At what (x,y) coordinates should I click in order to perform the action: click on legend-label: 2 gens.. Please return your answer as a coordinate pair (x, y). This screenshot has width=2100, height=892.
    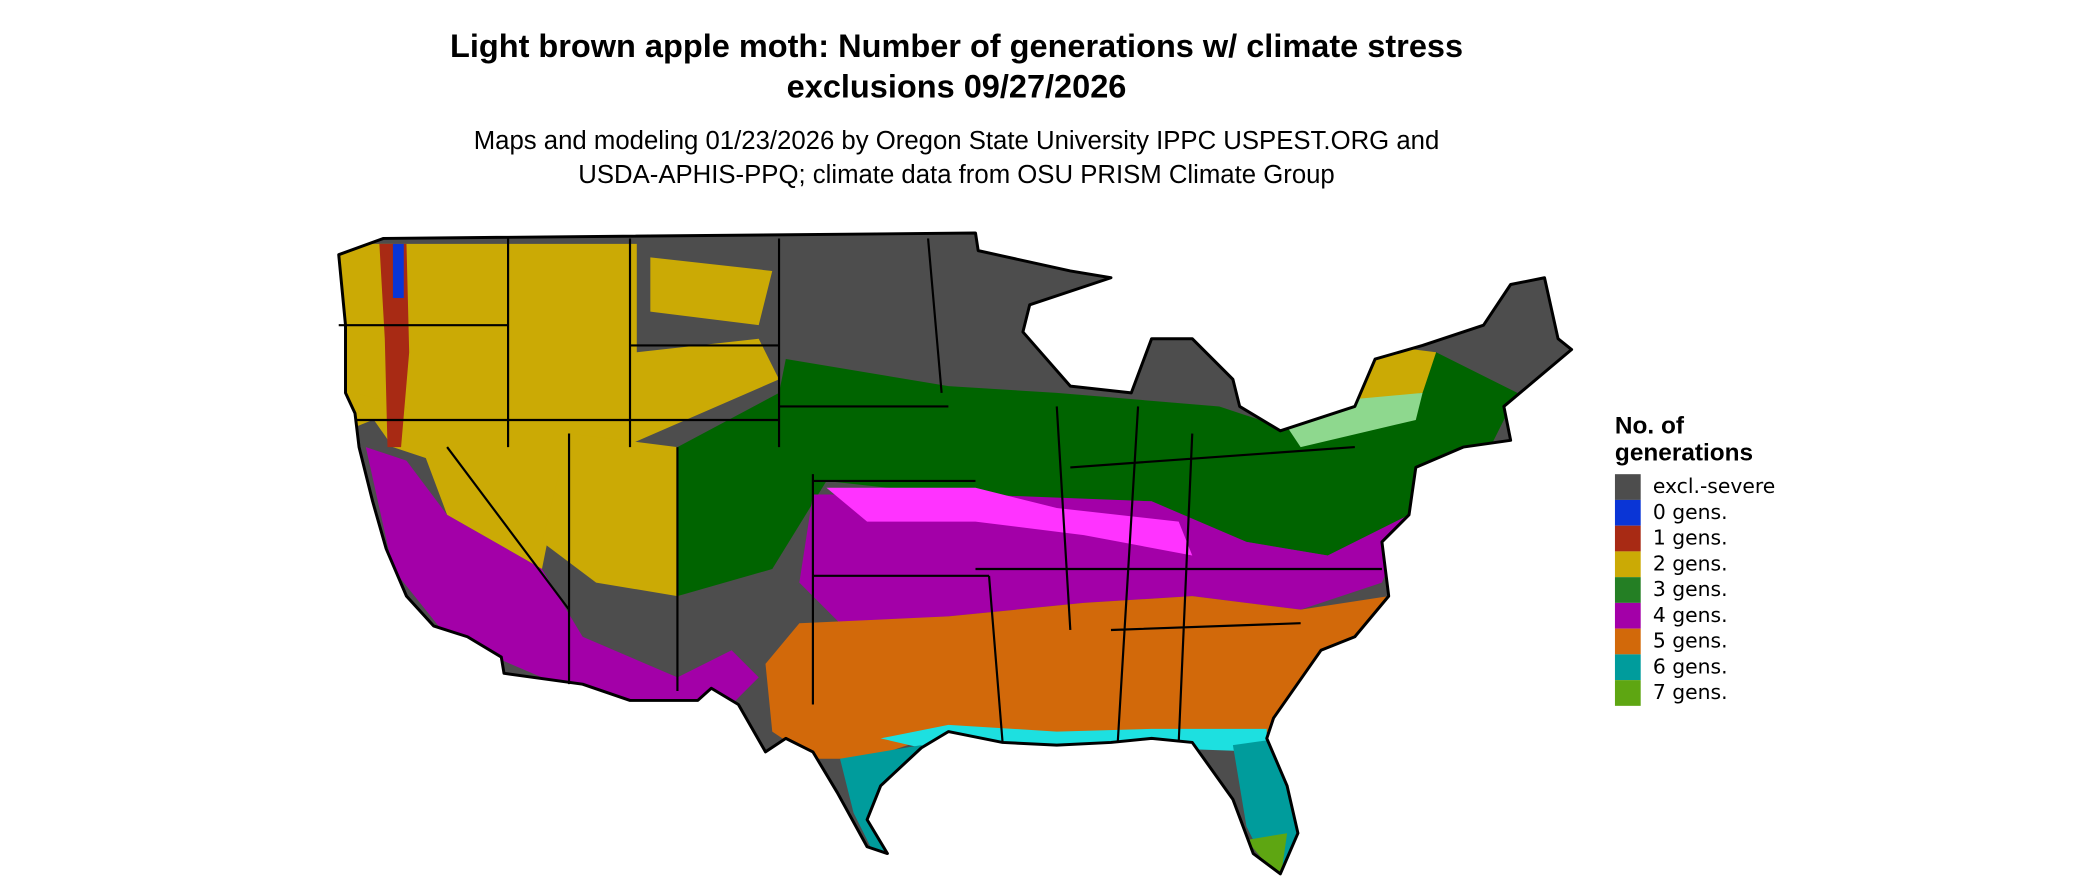
    Looking at the image, I should click on (1690, 563).